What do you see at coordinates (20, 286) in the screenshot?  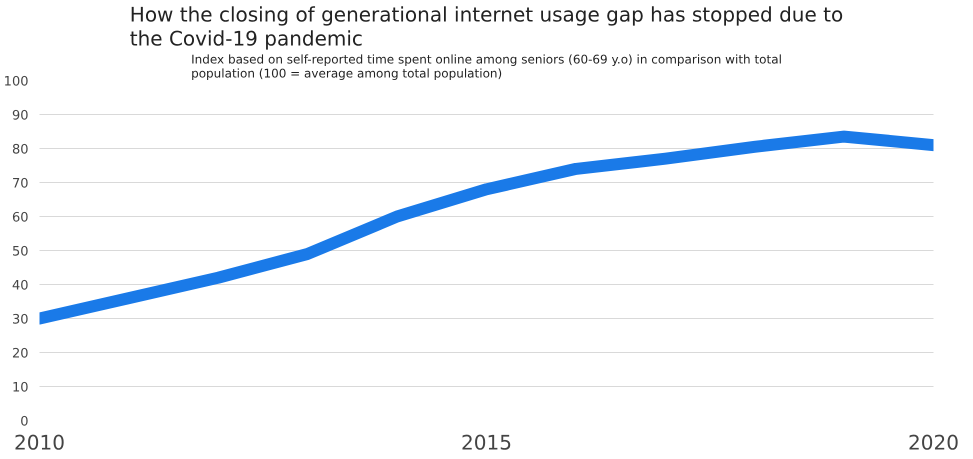 I see `y-tick-label: 40` at bounding box center [20, 286].